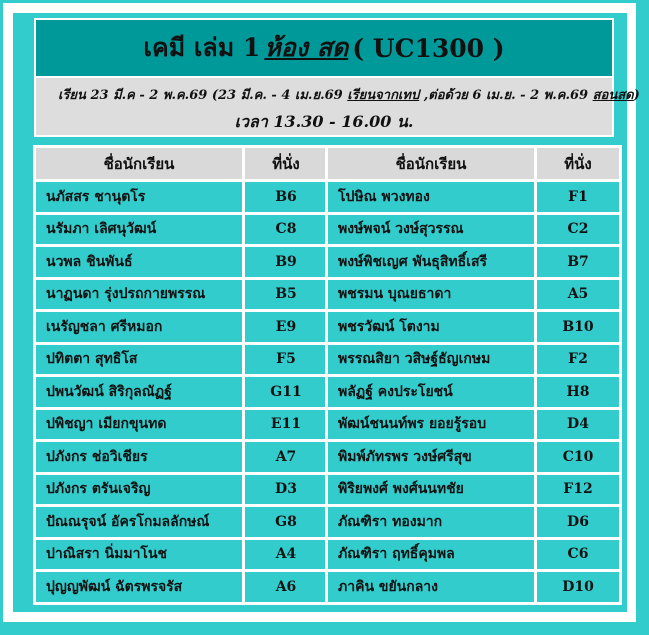 This screenshot has height=635, width=649. I want to click on student-name: ปภังกร ช่อวิเชียร, so click(139, 457).